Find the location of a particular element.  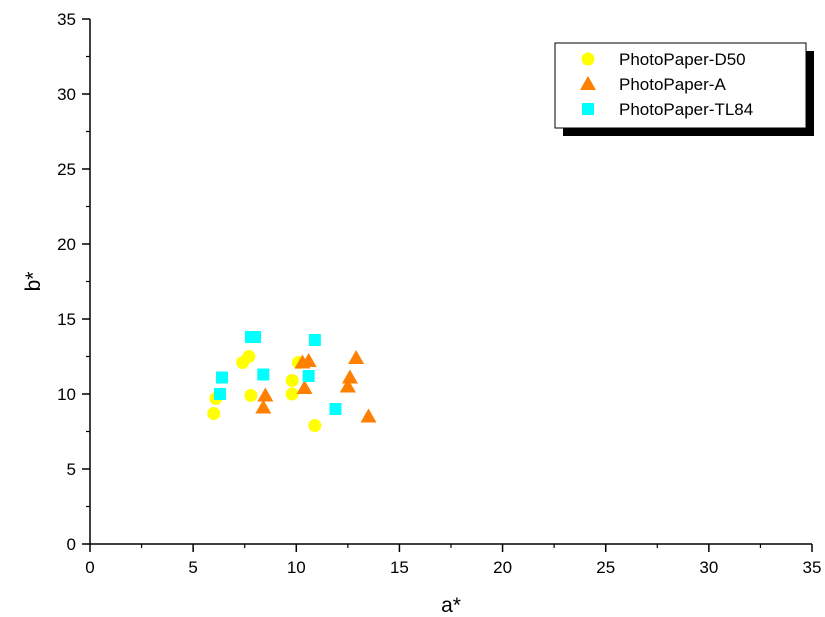

x-tick-label: 10 is located at coordinates (296, 567).